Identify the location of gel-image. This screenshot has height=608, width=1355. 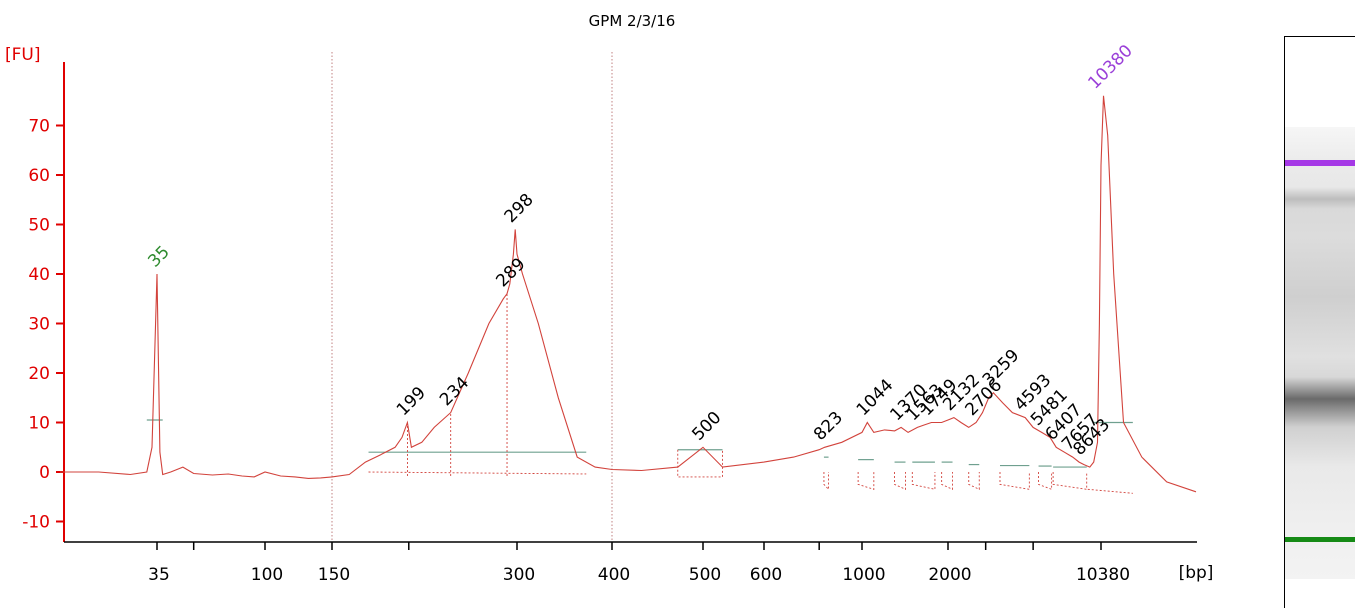
(1319, 322).